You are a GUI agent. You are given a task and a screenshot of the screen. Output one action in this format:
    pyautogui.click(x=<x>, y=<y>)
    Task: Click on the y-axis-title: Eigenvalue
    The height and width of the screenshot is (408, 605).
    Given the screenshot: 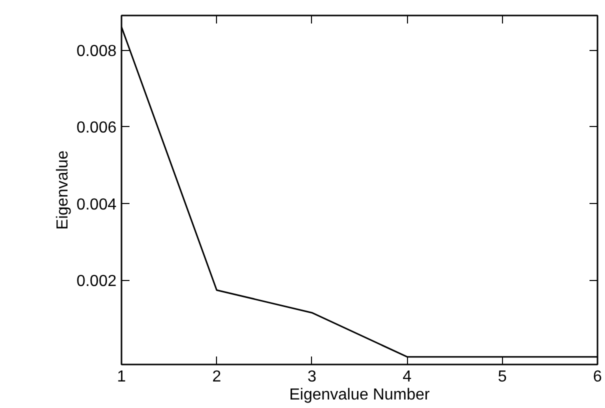 What is the action you would take?
    pyautogui.click(x=63, y=190)
    